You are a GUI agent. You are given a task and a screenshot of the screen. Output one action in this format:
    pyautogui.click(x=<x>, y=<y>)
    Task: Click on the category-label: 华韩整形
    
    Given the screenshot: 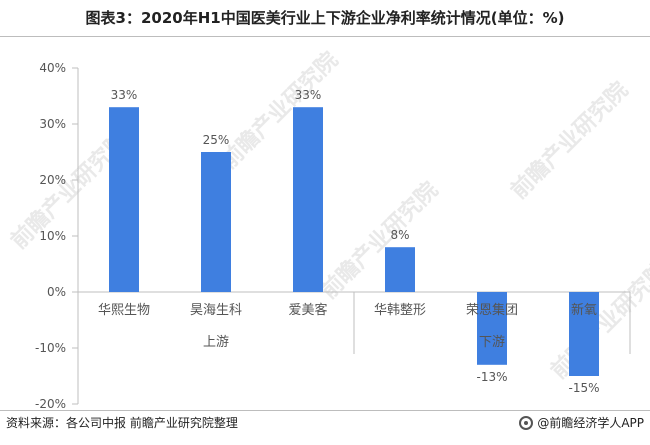 What is the action you would take?
    pyautogui.click(x=400, y=310)
    